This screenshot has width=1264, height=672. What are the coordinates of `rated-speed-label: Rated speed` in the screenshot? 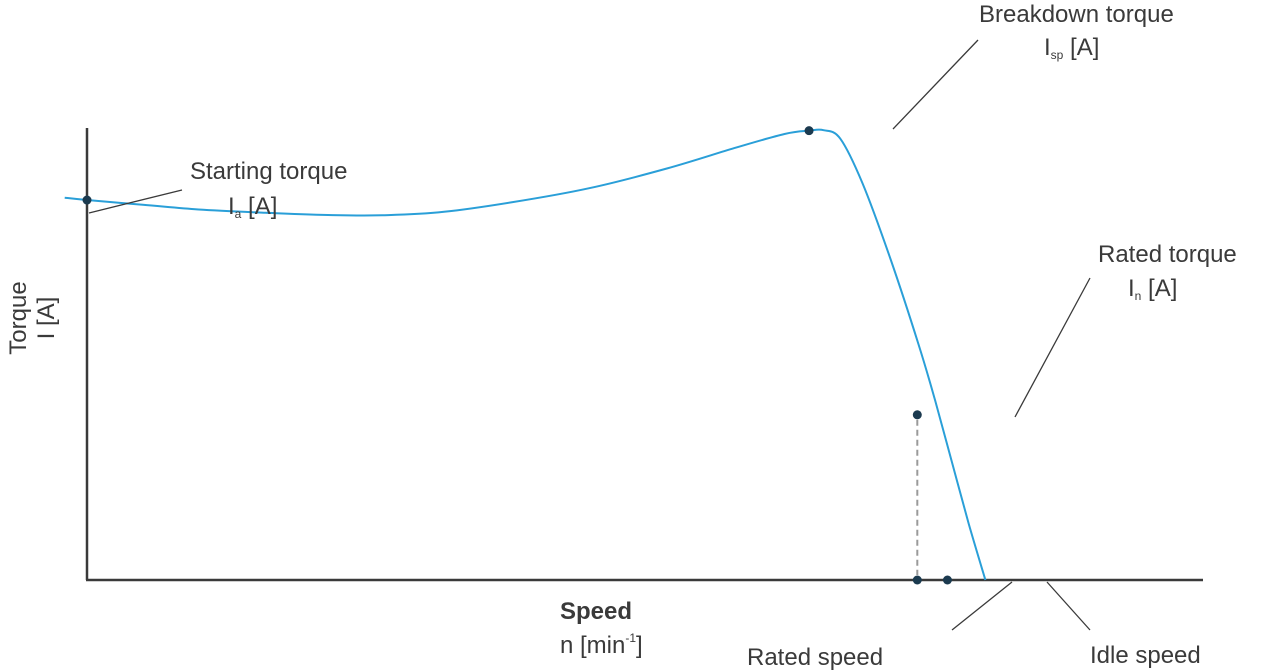 It's located at (815, 657).